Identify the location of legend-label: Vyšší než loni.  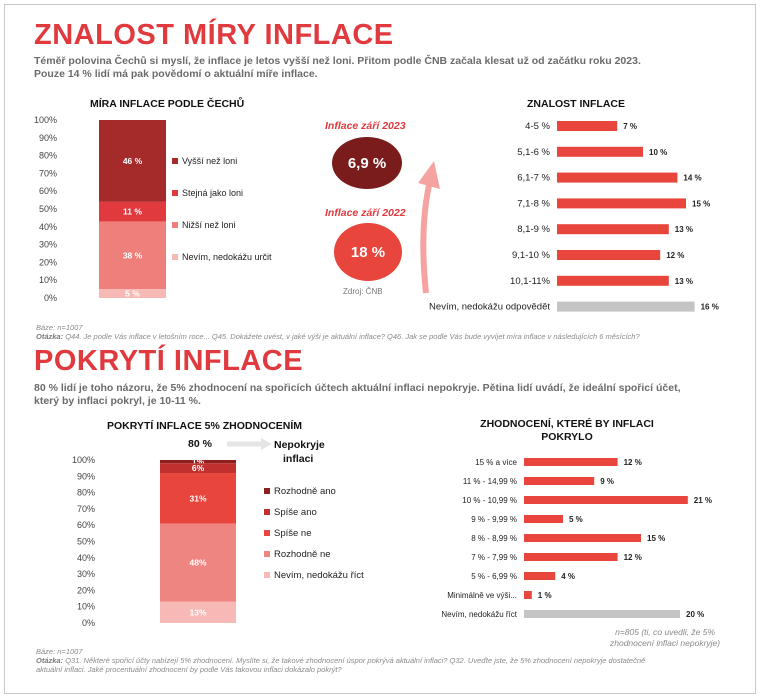
(209, 161).